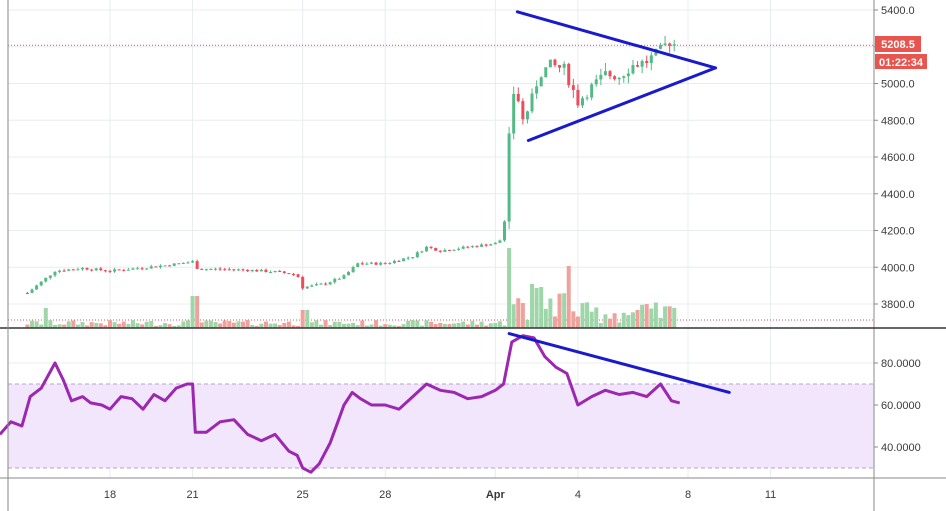 Image resolution: width=946 pixels, height=511 pixels. I want to click on triangle-lower-trendline, so click(622, 104).